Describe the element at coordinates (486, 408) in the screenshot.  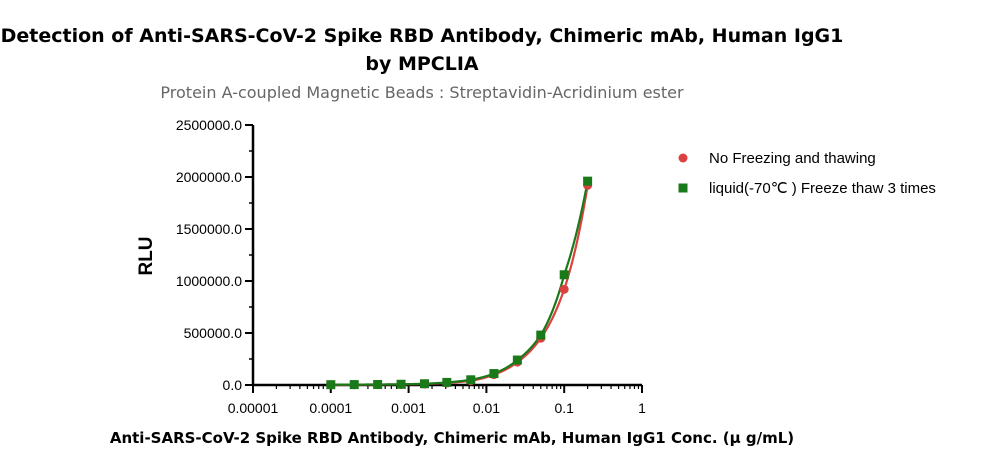
I see `x-tick-label: 0.01` at that location.